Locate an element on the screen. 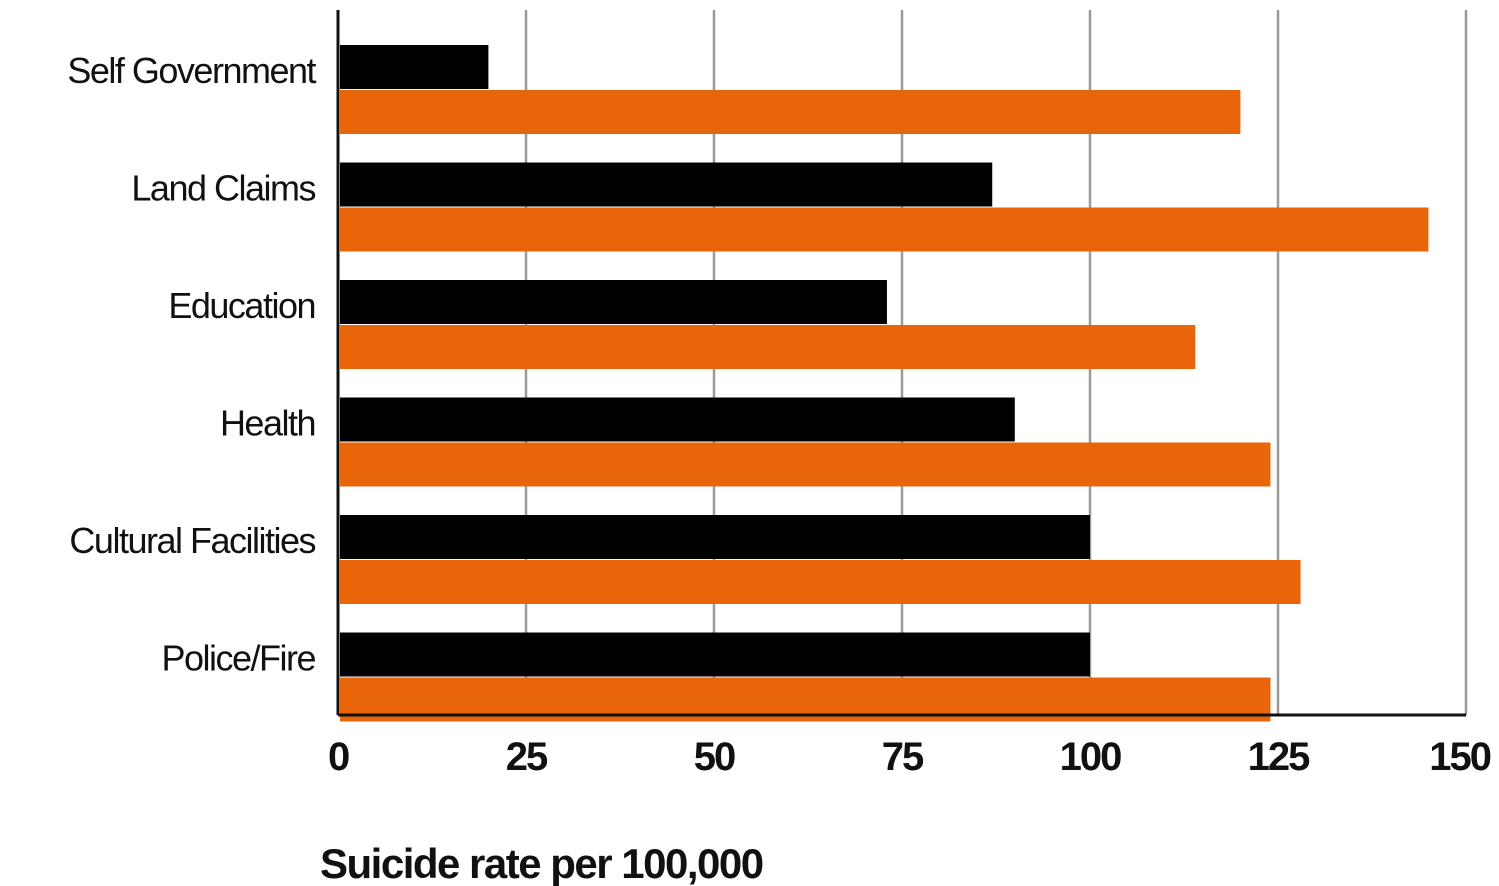 Image resolution: width=1499 pixels, height=886 pixels. x-tick-labels: 0 25 50 75 100 125 150 is located at coordinates (910, 757).